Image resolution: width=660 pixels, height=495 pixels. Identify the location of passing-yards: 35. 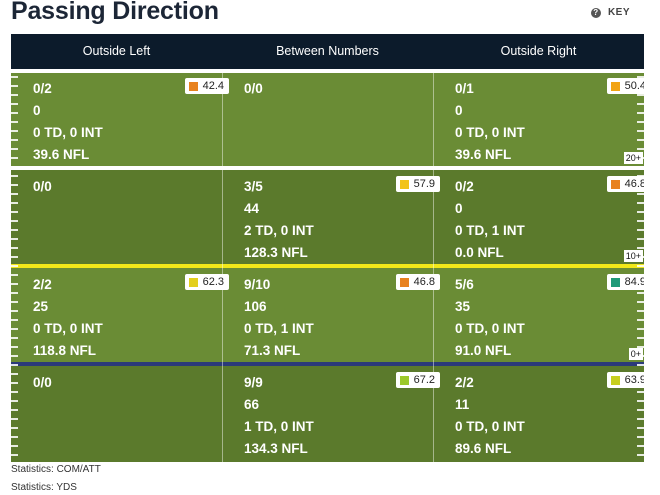
(463, 306).